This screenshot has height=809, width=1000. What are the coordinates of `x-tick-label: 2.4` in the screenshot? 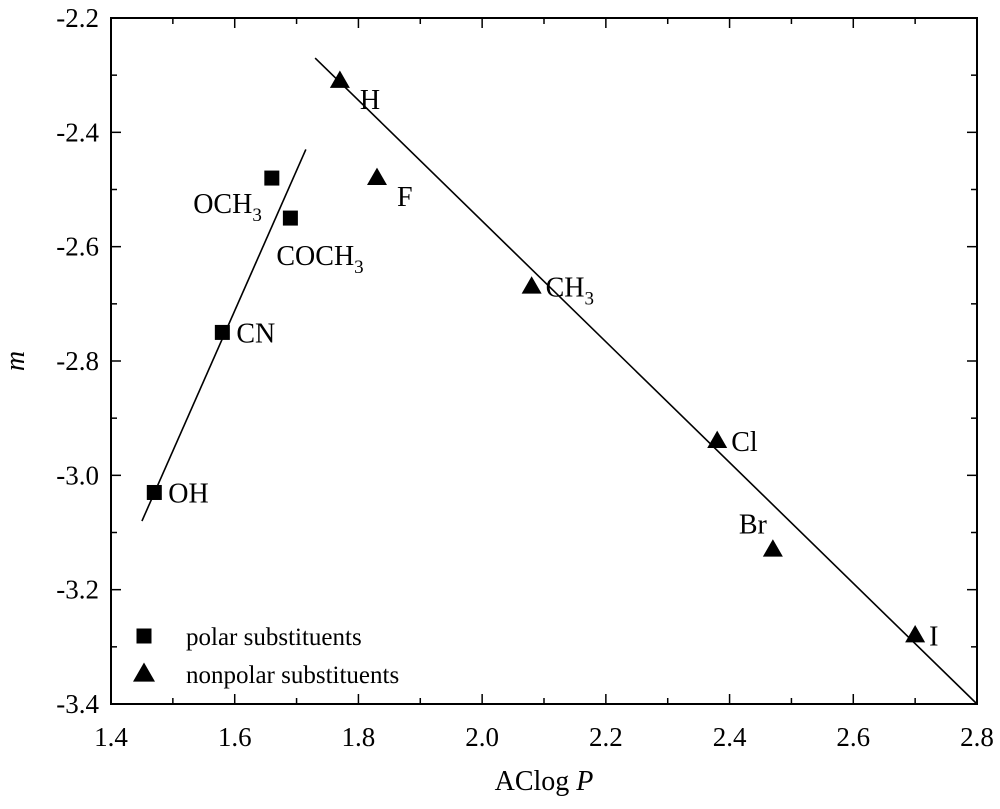 It's located at (730, 737).